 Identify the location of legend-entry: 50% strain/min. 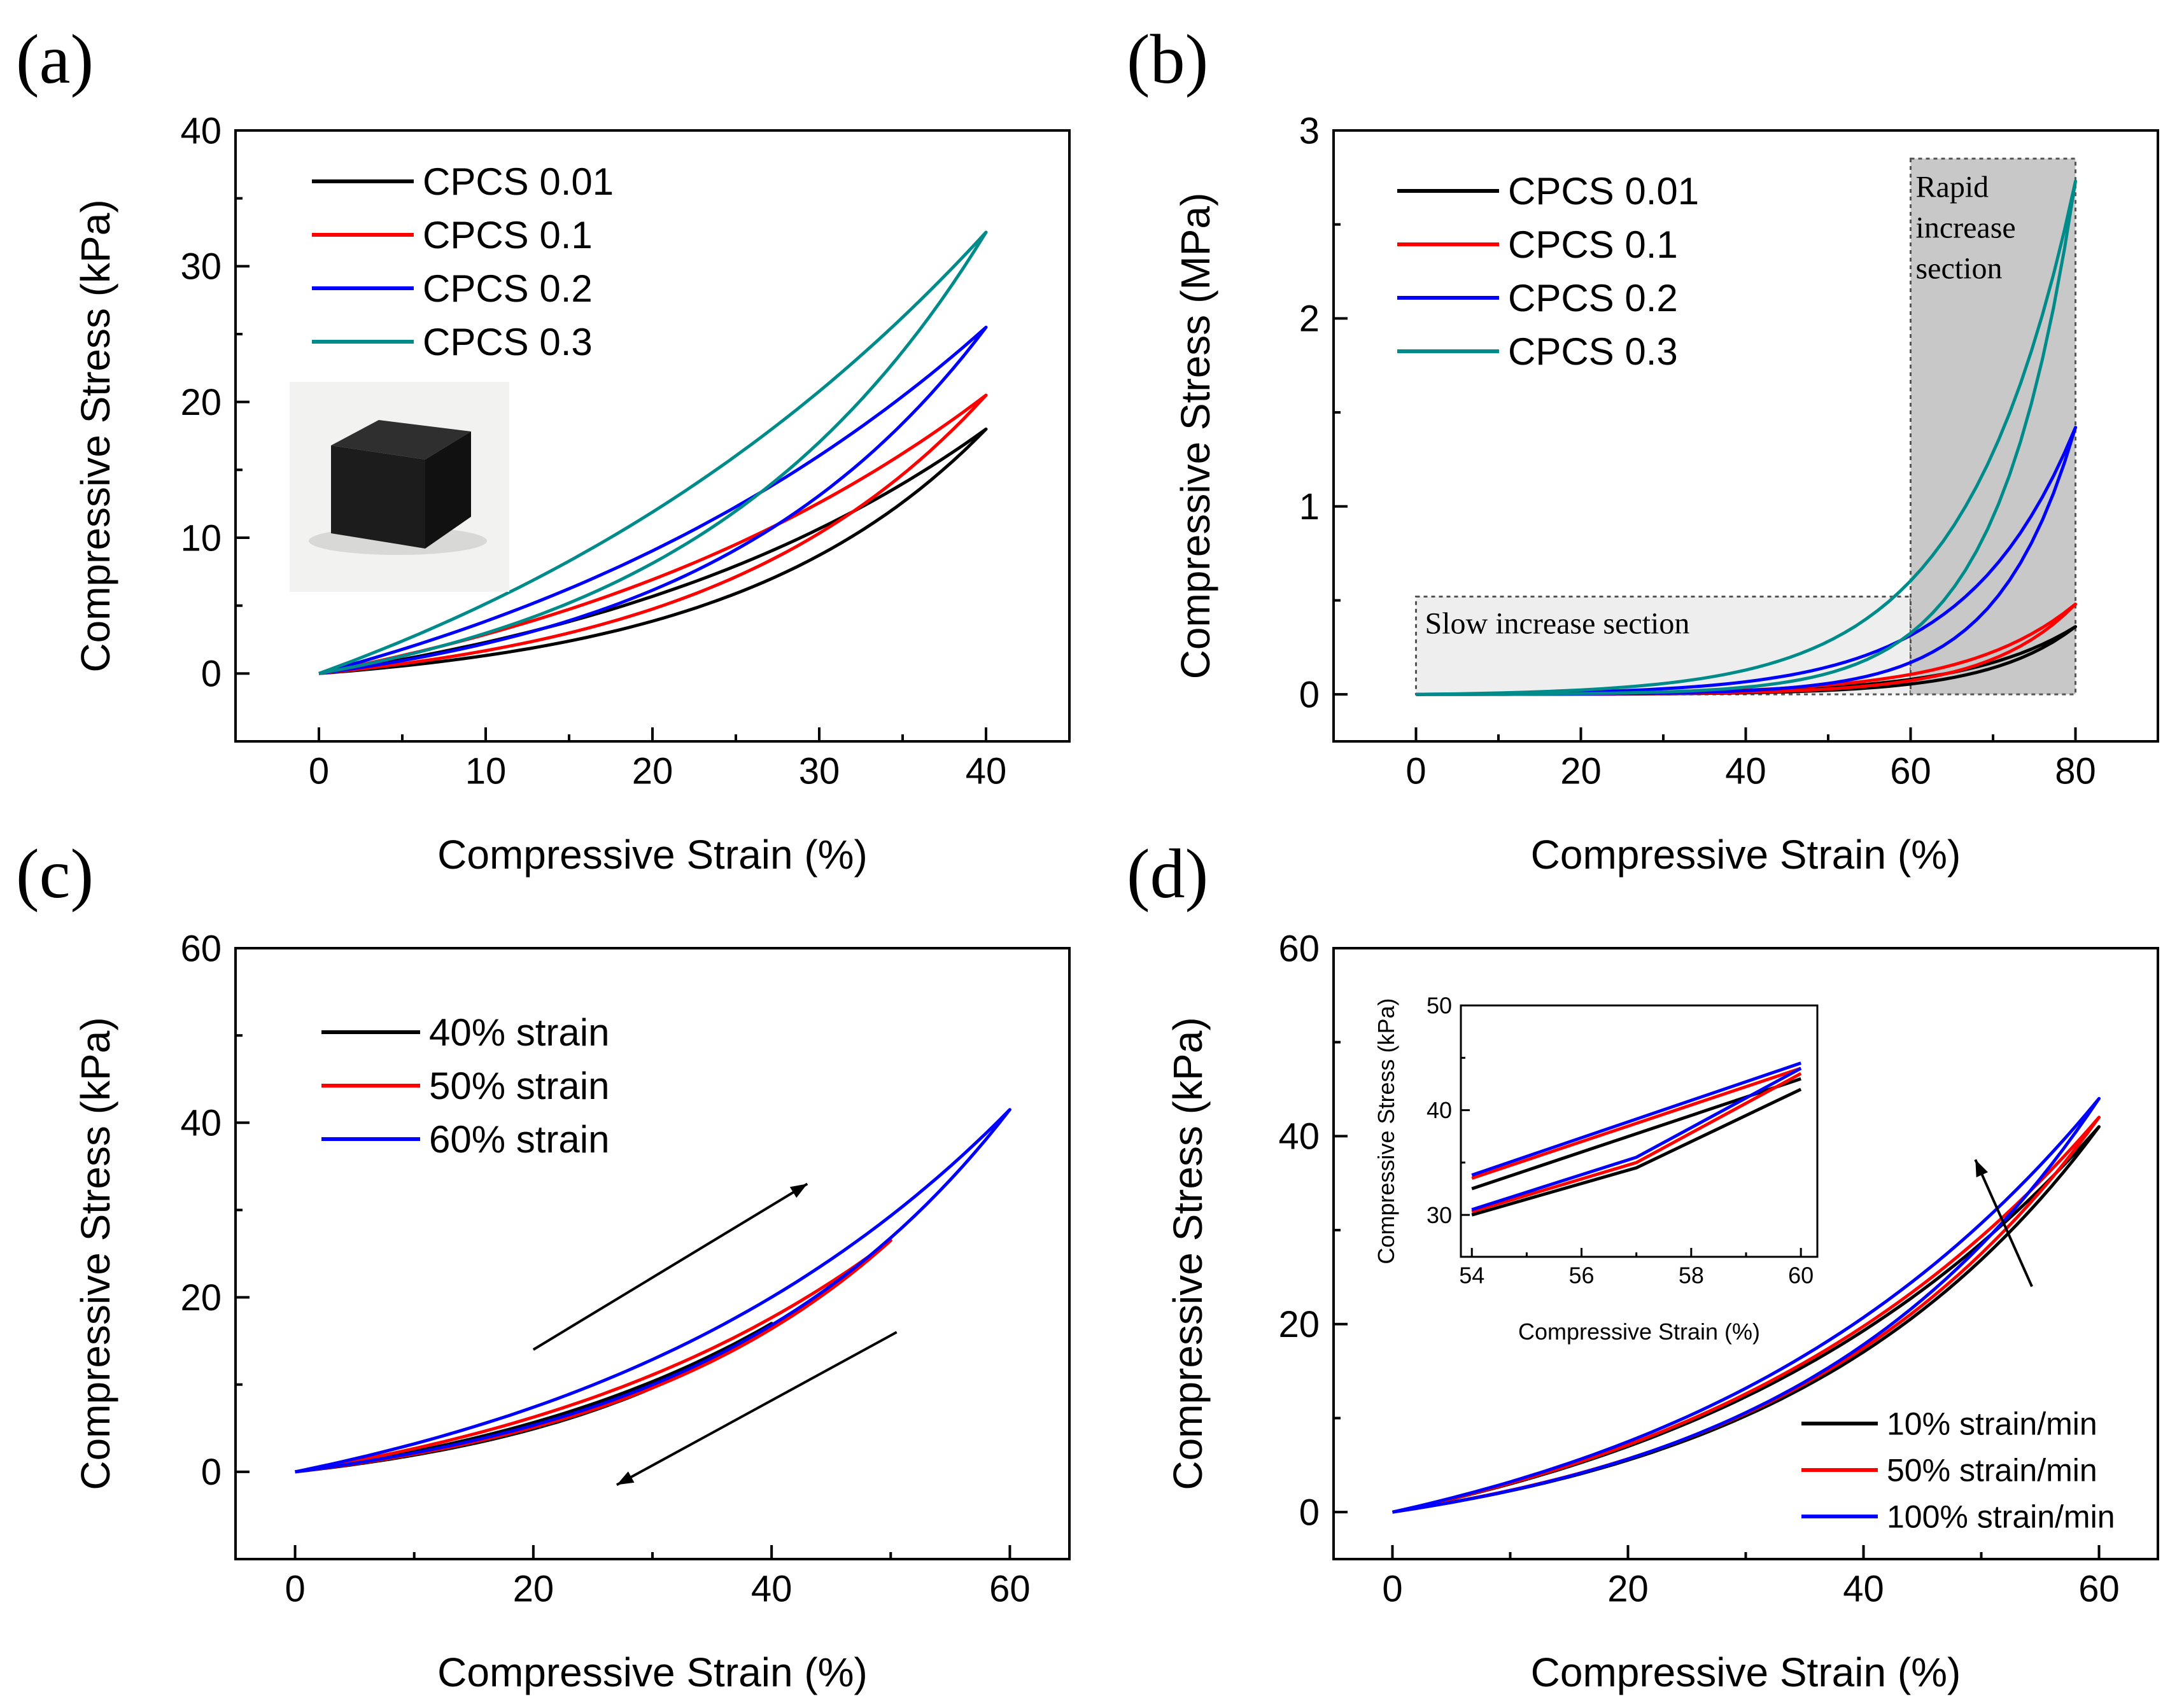
(1992, 1470).